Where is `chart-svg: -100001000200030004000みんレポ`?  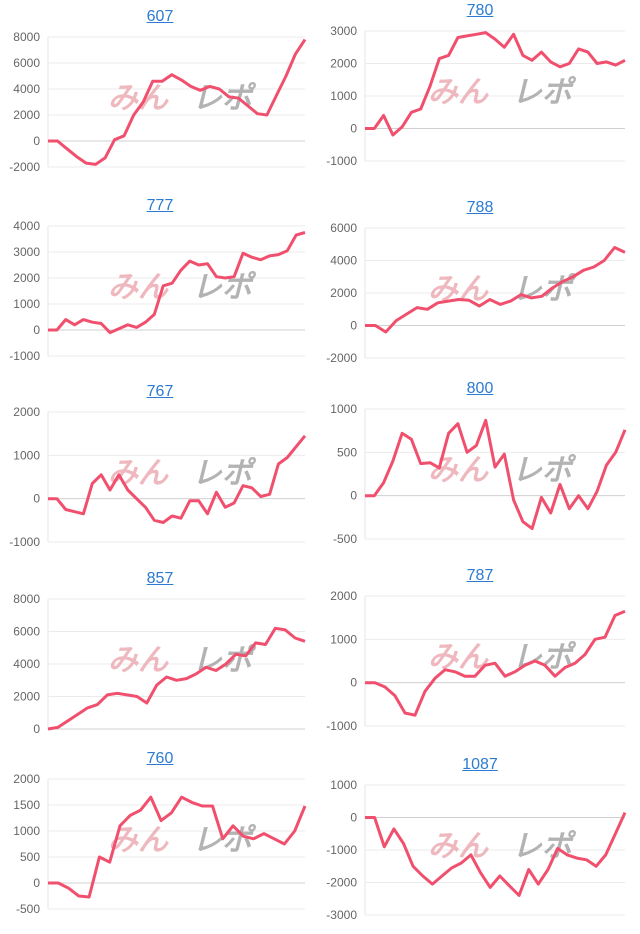
chart-svg: -100001000200030004000みんレポ is located at coordinates (160, 282).